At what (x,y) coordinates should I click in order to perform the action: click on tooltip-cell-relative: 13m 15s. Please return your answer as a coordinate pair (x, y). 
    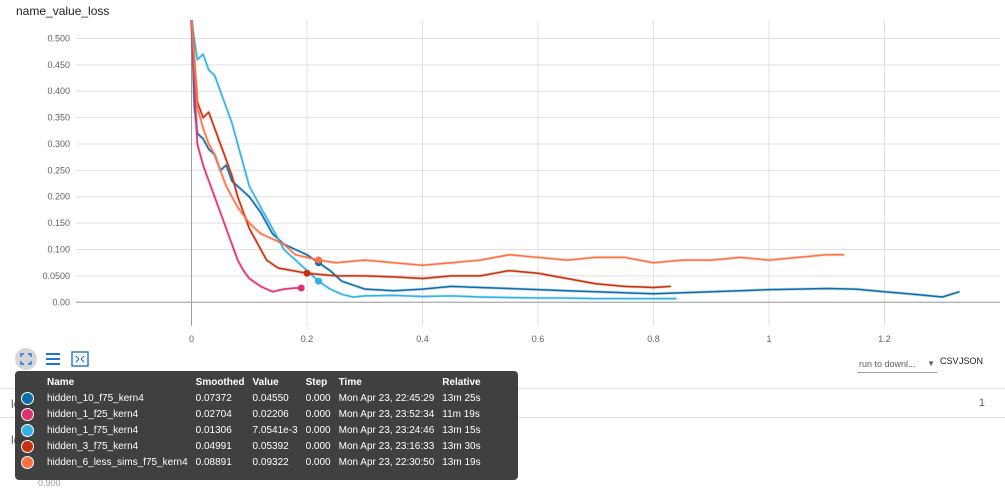
    Looking at the image, I should click on (461, 430).